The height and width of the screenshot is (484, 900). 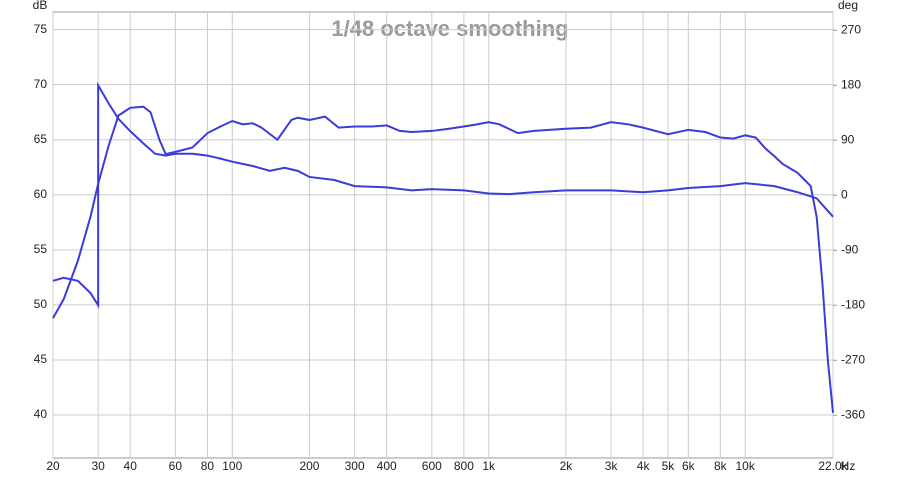 What do you see at coordinates (848, 6) in the screenshot?
I see `y2-axis-label: deg` at bounding box center [848, 6].